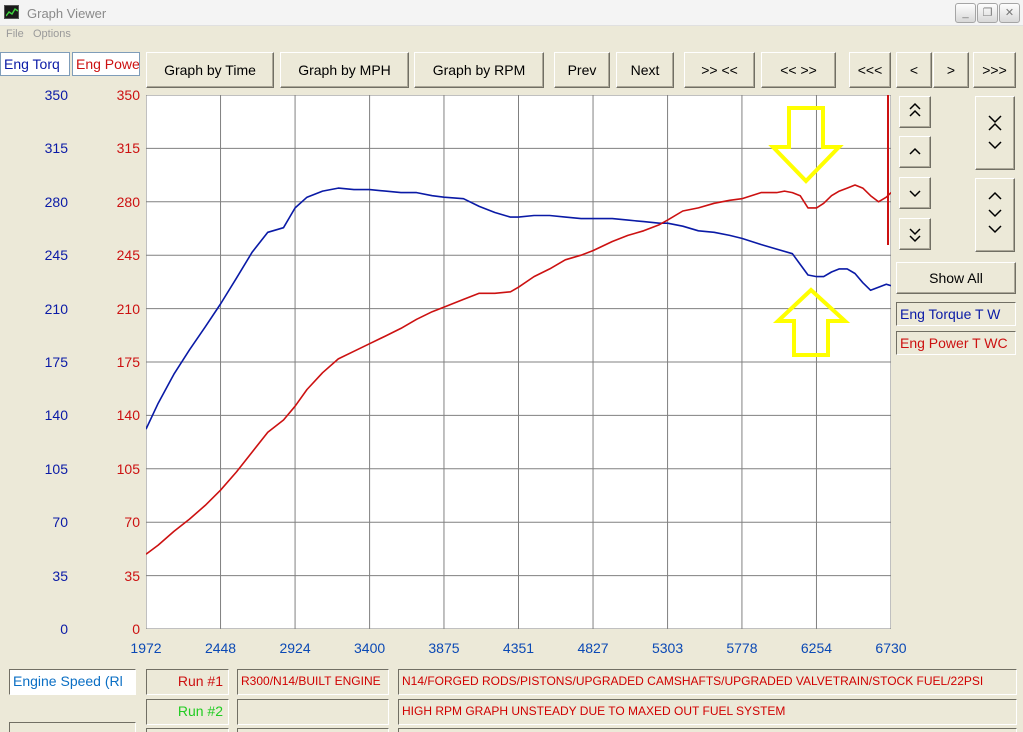  What do you see at coordinates (11, 12) in the screenshot?
I see `graph-app-icon` at bounding box center [11, 12].